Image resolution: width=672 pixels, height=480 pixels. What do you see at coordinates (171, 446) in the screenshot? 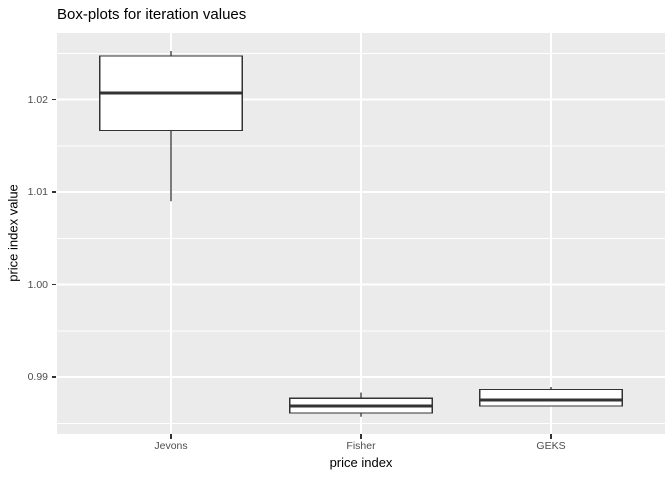
I see `x-tick-label-jevons: Jevons` at bounding box center [171, 446].